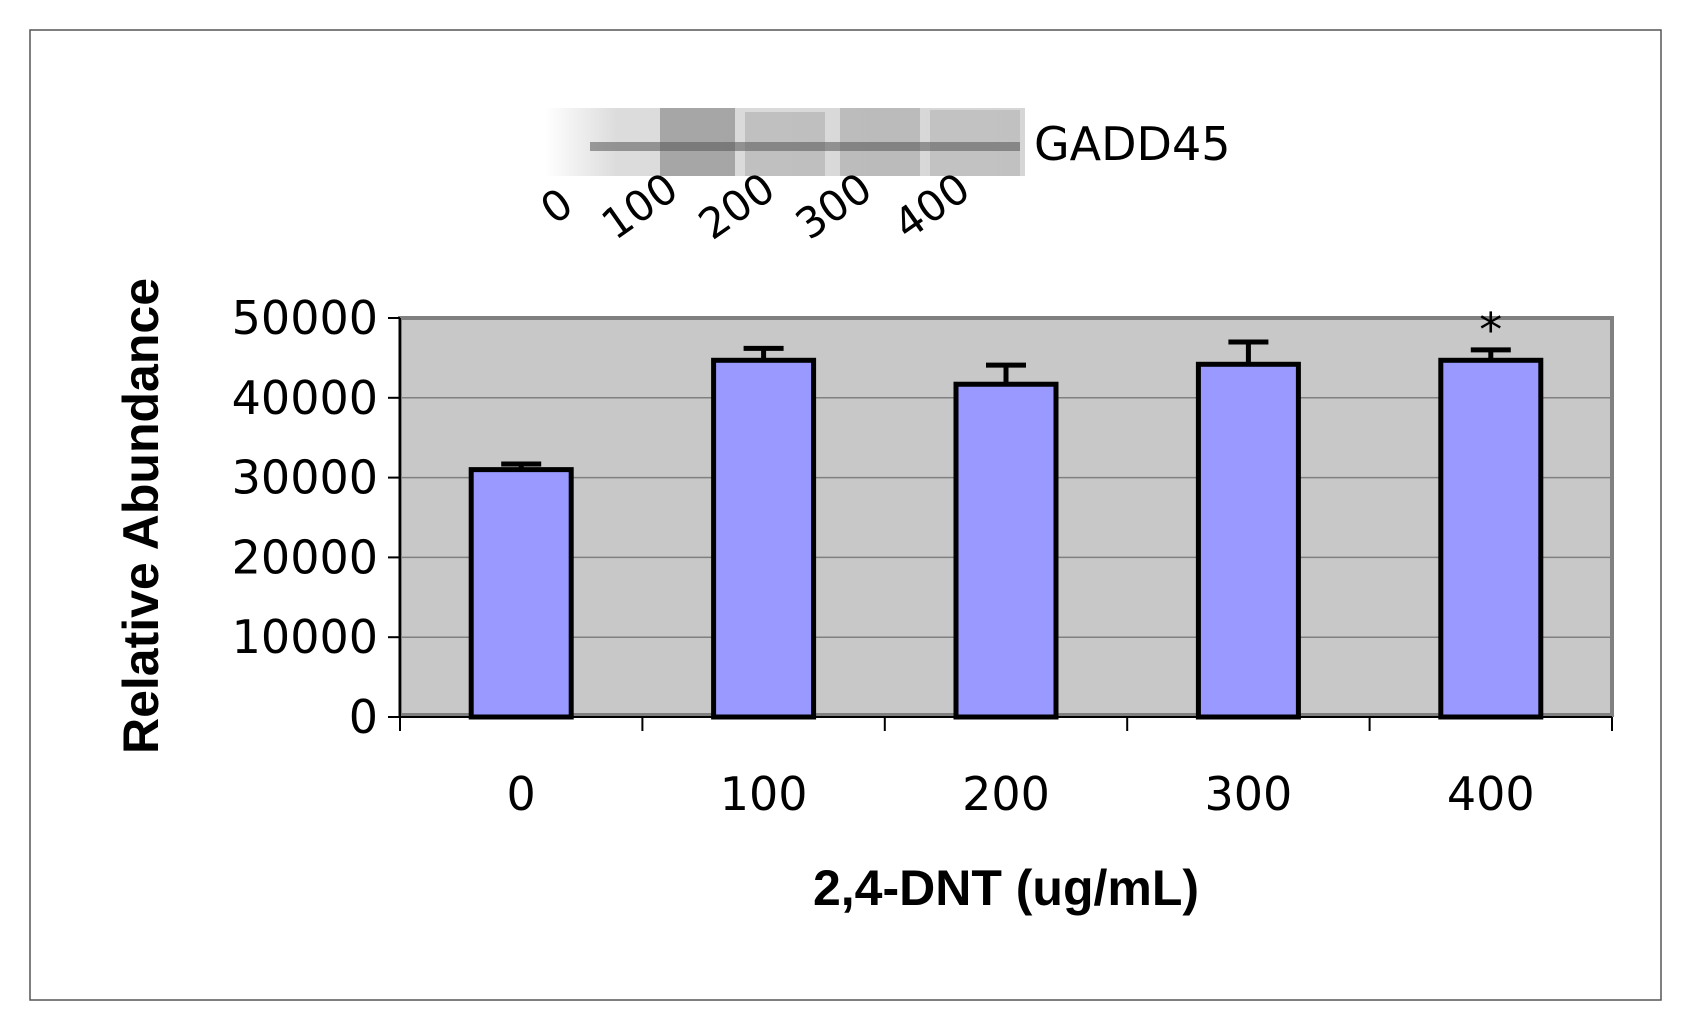  Describe the element at coordinates (764, 794) in the screenshot. I see `x-tick-label: 100` at that location.